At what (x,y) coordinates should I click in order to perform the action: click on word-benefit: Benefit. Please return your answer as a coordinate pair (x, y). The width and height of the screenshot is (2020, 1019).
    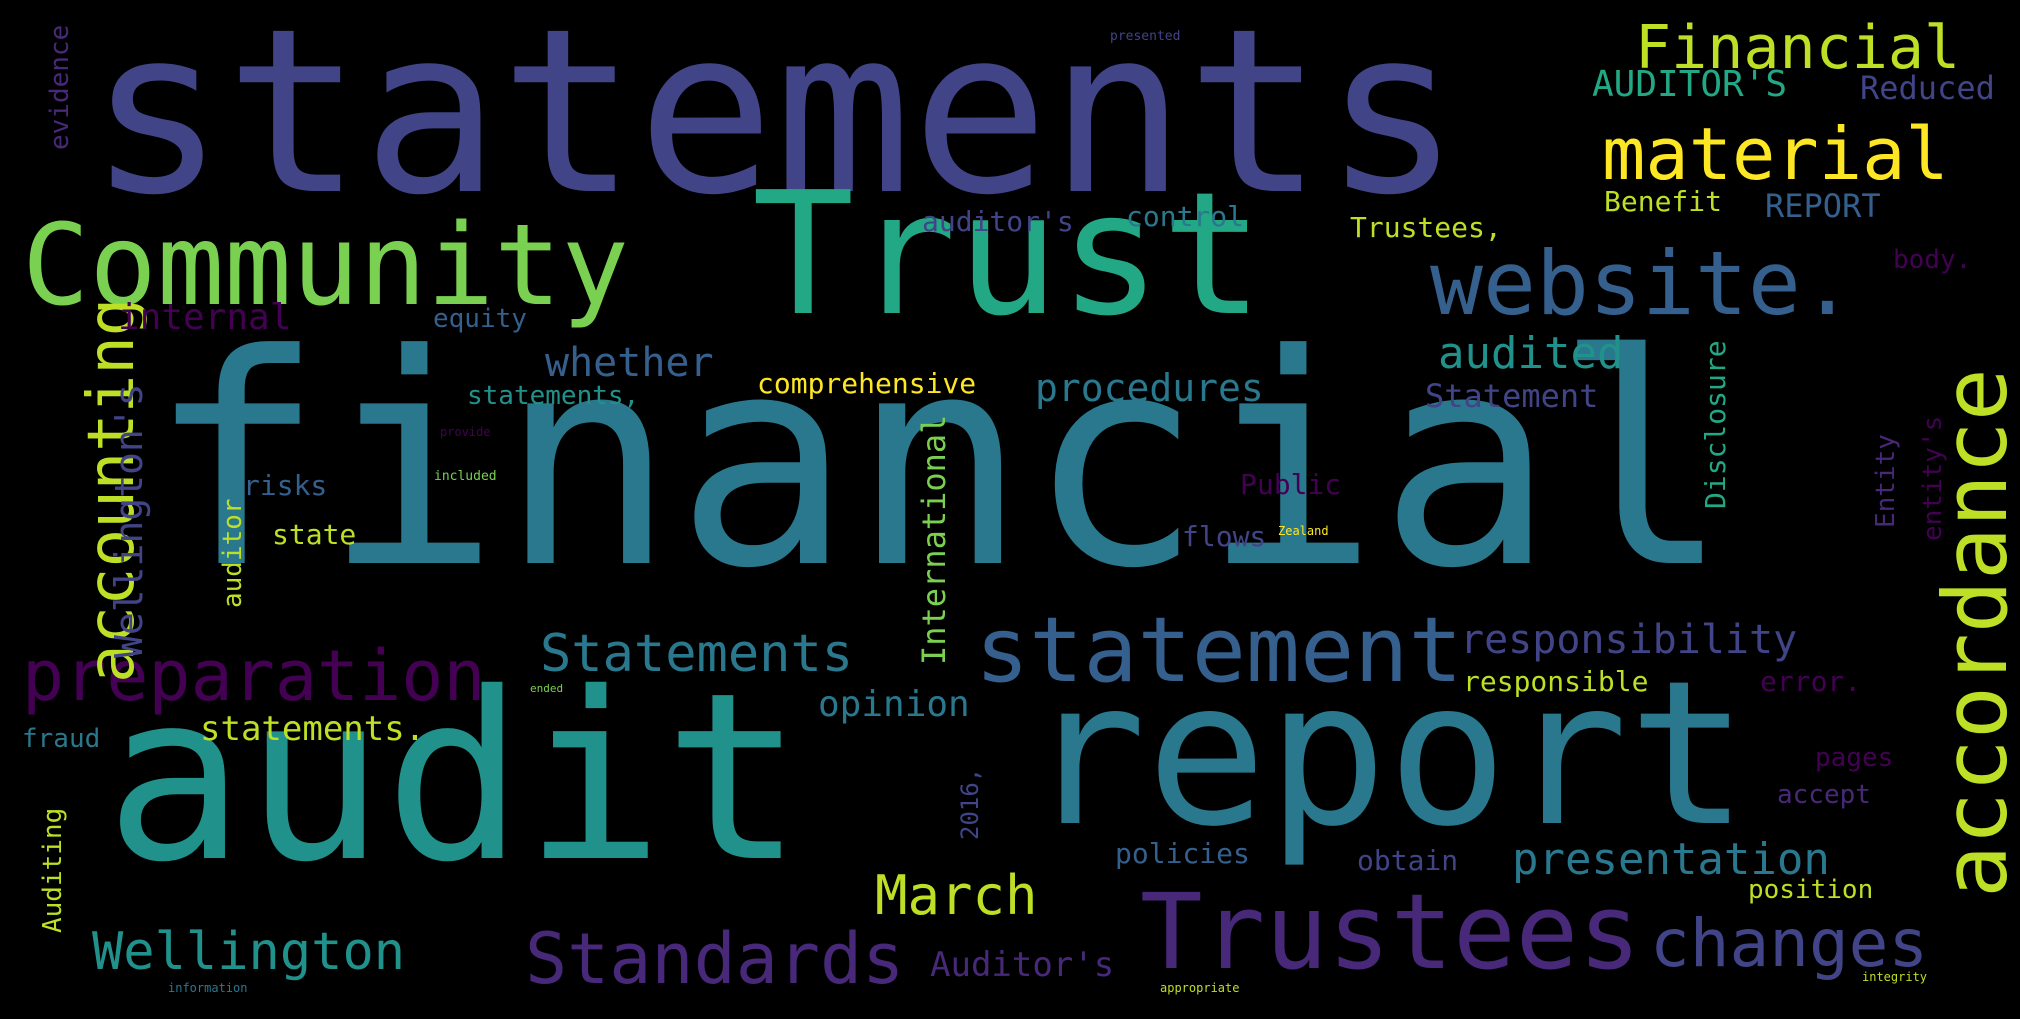
    Looking at the image, I should click on (1663, 201).